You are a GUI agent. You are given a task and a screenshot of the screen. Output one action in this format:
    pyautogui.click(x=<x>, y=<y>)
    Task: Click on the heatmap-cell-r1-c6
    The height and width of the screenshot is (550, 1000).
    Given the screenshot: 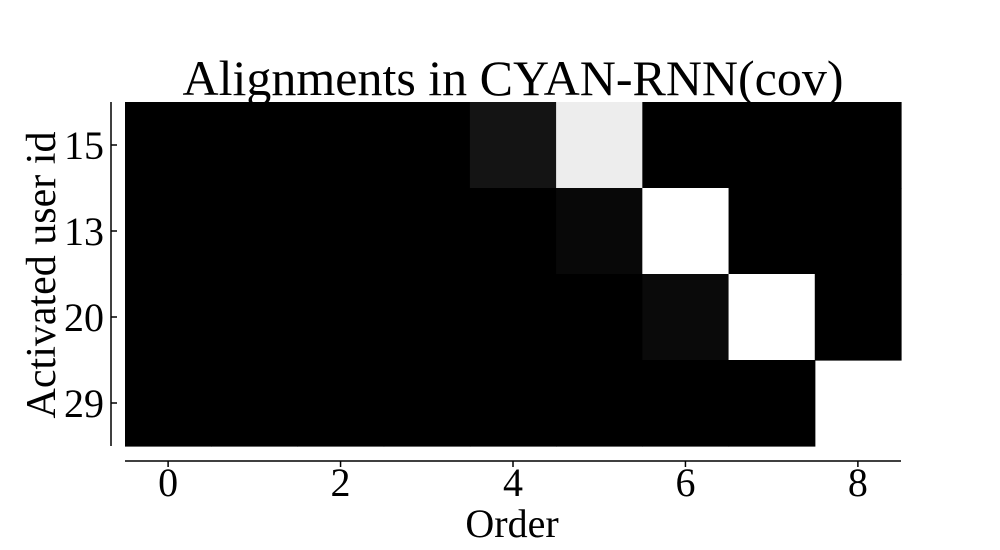 What is the action you would take?
    pyautogui.click(x=686, y=231)
    